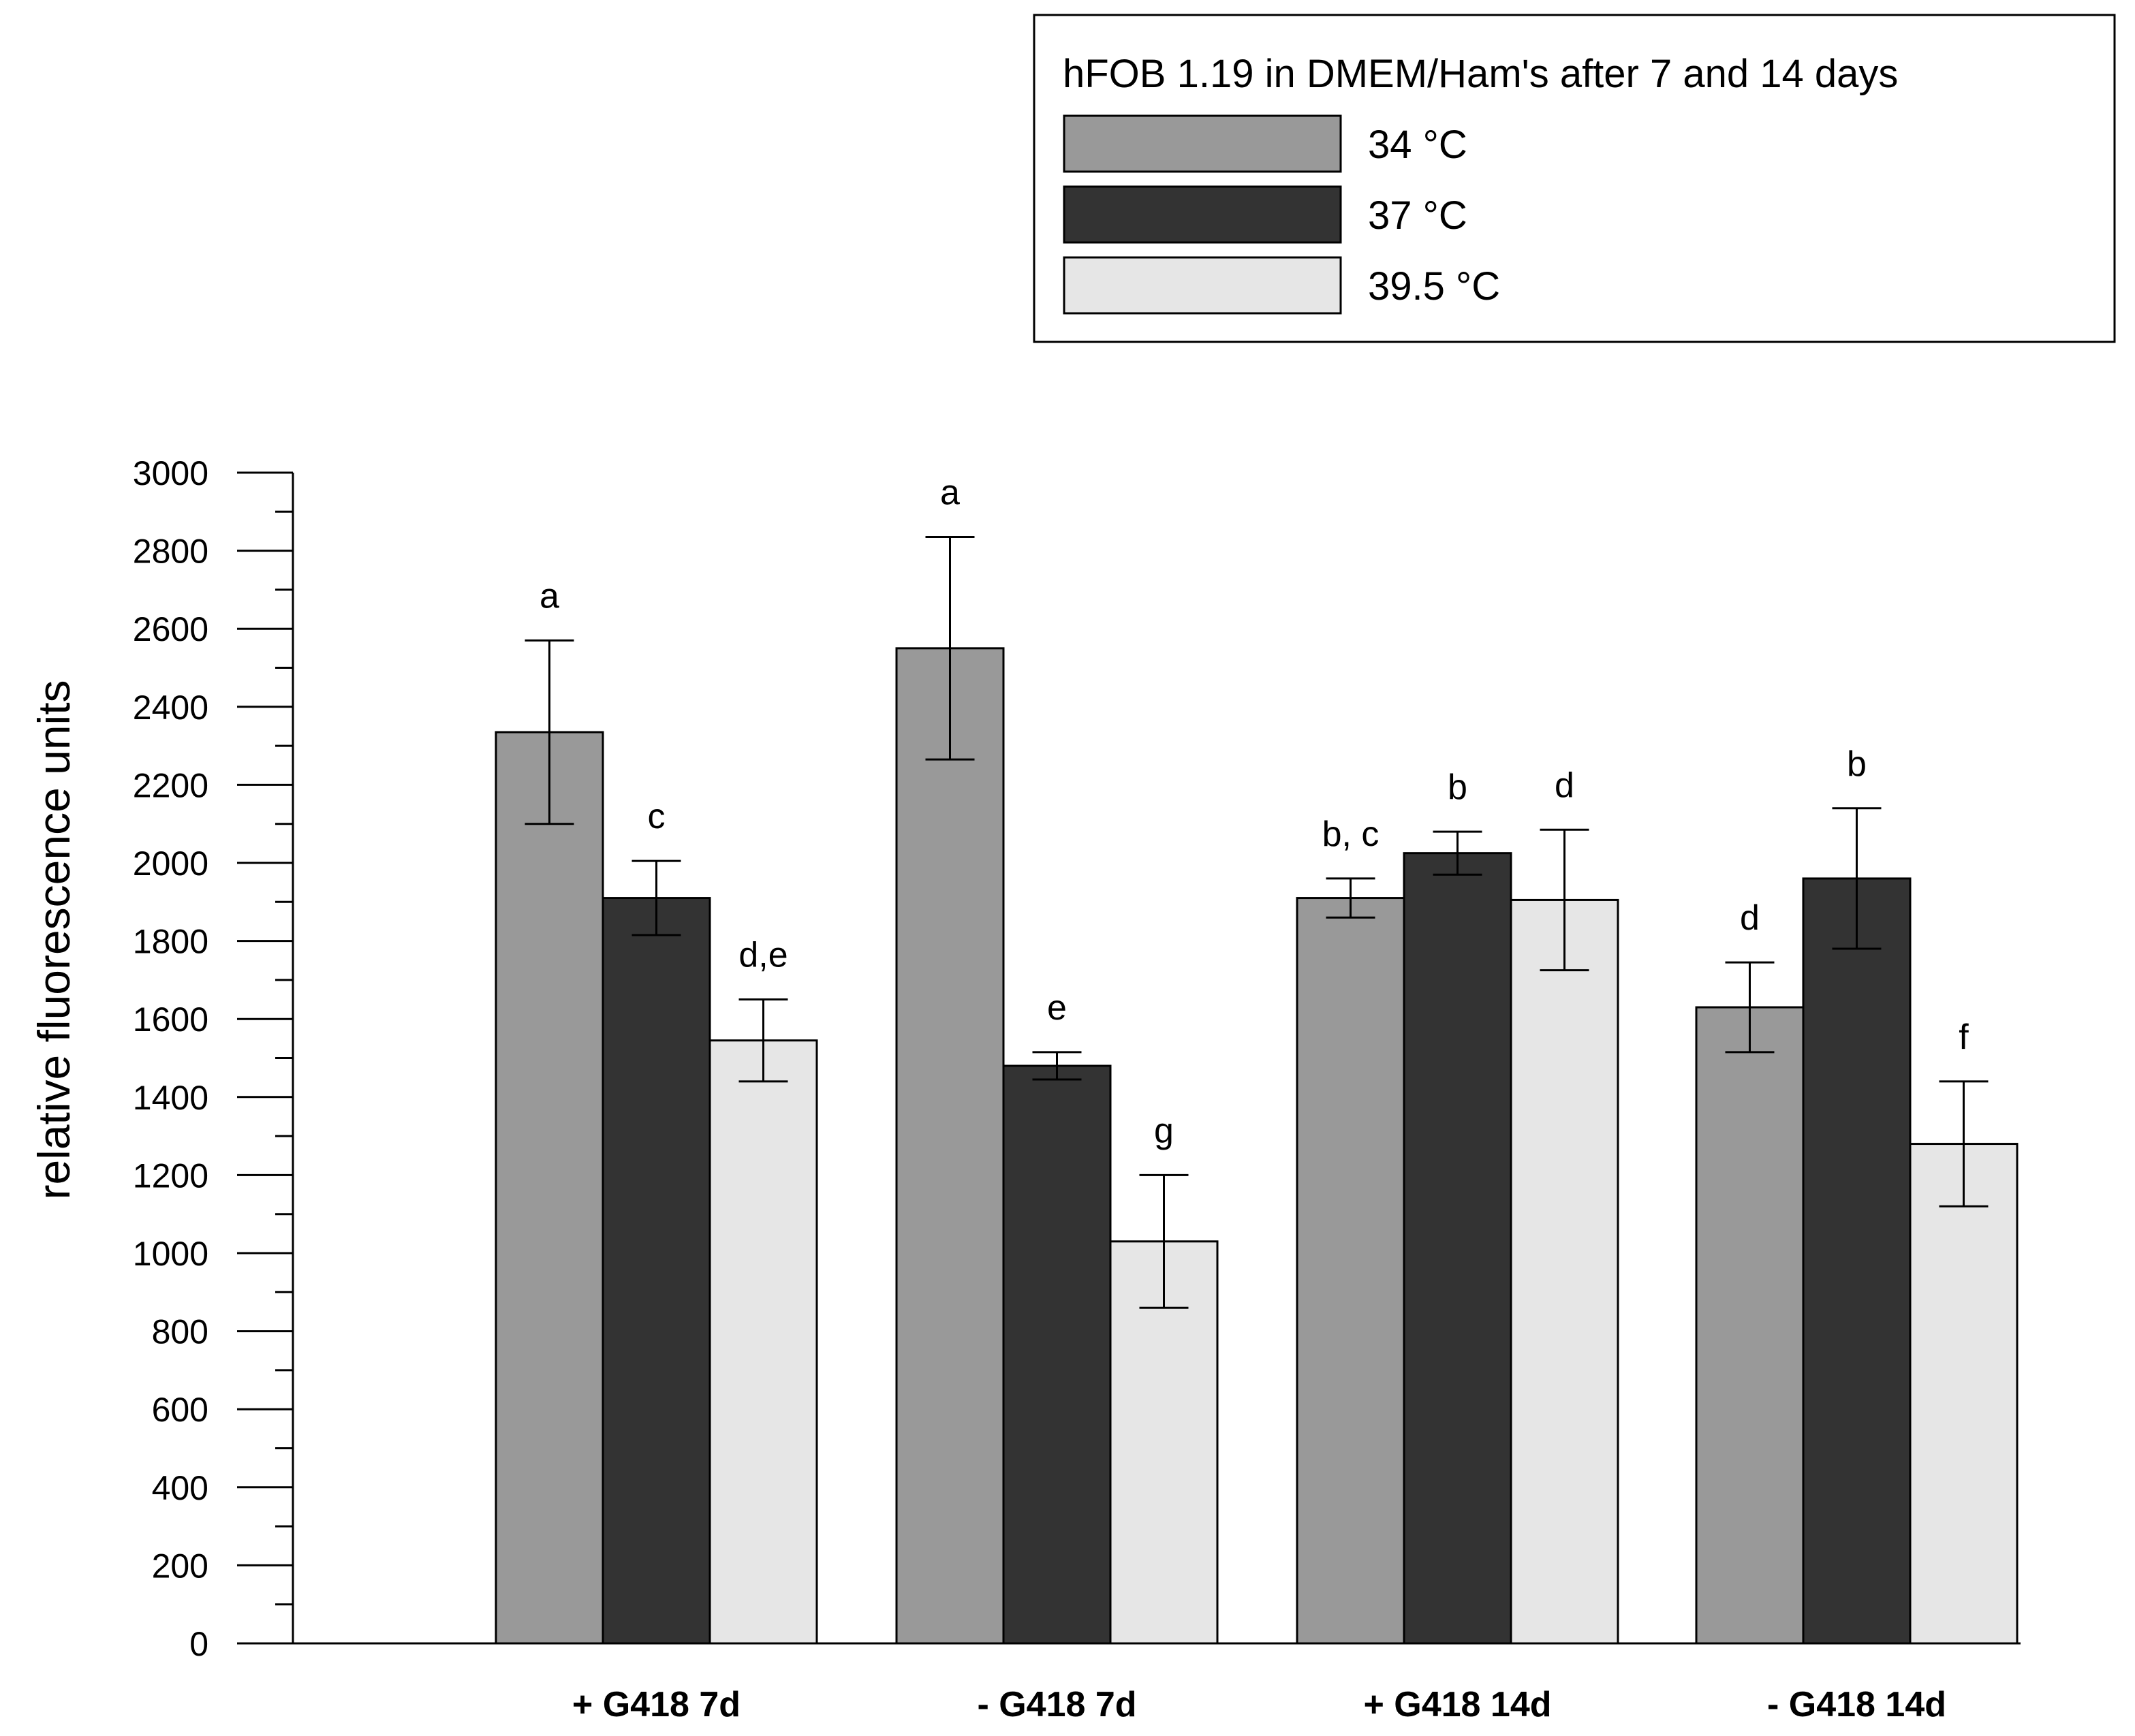 Image resolution: width=2135 pixels, height=1736 pixels. I want to click on legend-label: 37 °C, so click(1417, 216).